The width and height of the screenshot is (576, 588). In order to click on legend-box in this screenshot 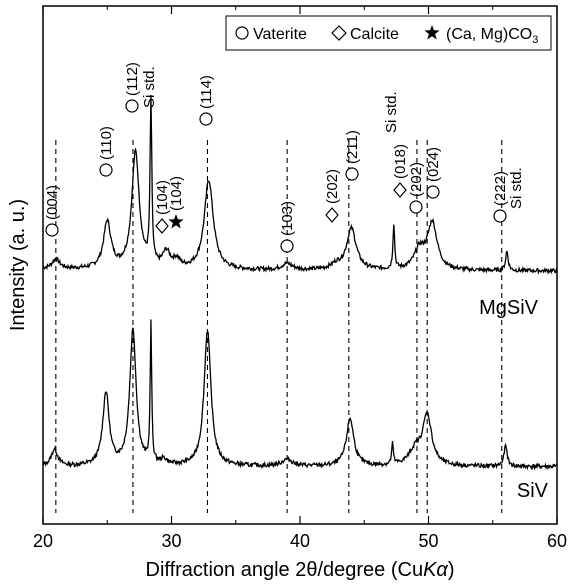, I will do `click(388, 33)`.